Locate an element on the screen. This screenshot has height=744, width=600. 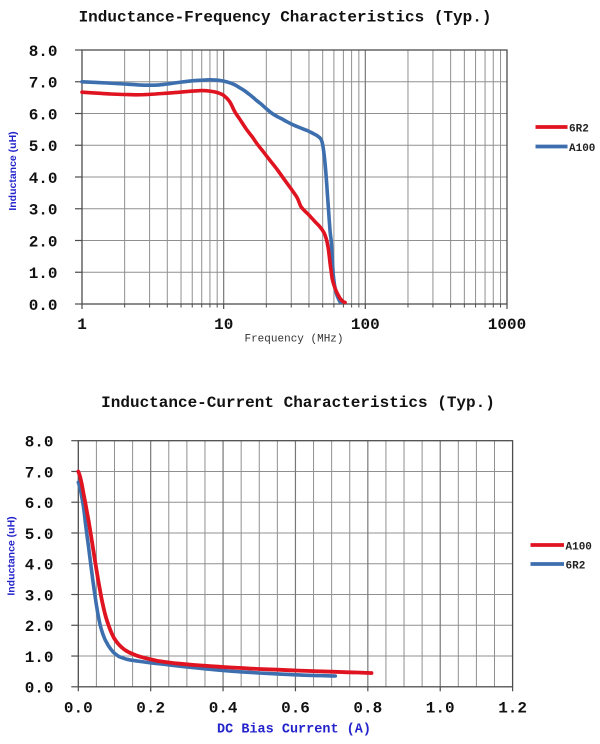
svg-text: 1000 is located at coordinates (507, 325).